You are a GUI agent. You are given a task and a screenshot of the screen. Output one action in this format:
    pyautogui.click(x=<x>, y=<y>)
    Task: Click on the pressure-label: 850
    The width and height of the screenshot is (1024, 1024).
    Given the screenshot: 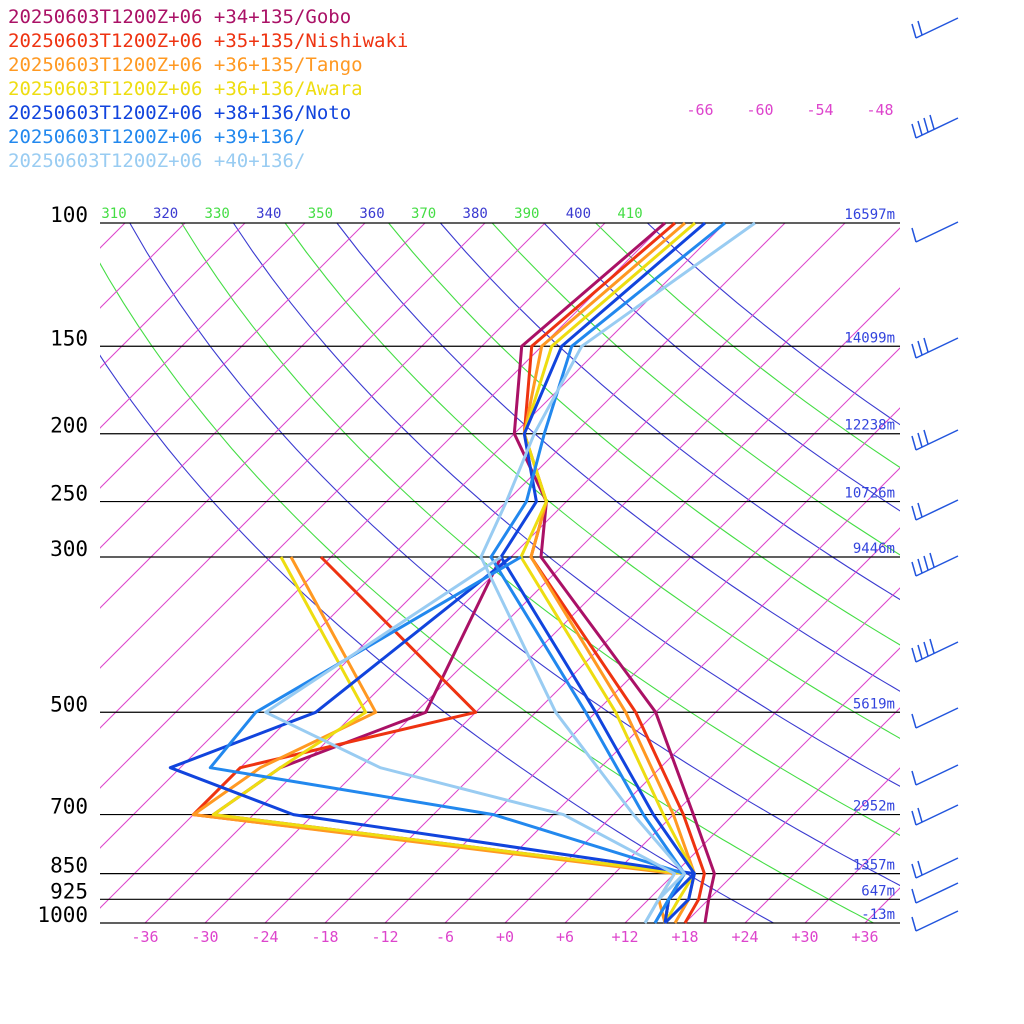 What is the action you would take?
    pyautogui.click(x=69, y=866)
    